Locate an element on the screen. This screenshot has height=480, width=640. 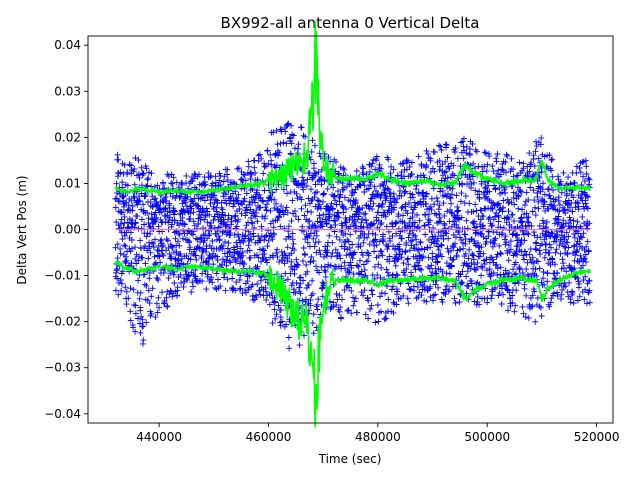
y-axis-label: Delta Vert Pos (m) is located at coordinates (22, 229).